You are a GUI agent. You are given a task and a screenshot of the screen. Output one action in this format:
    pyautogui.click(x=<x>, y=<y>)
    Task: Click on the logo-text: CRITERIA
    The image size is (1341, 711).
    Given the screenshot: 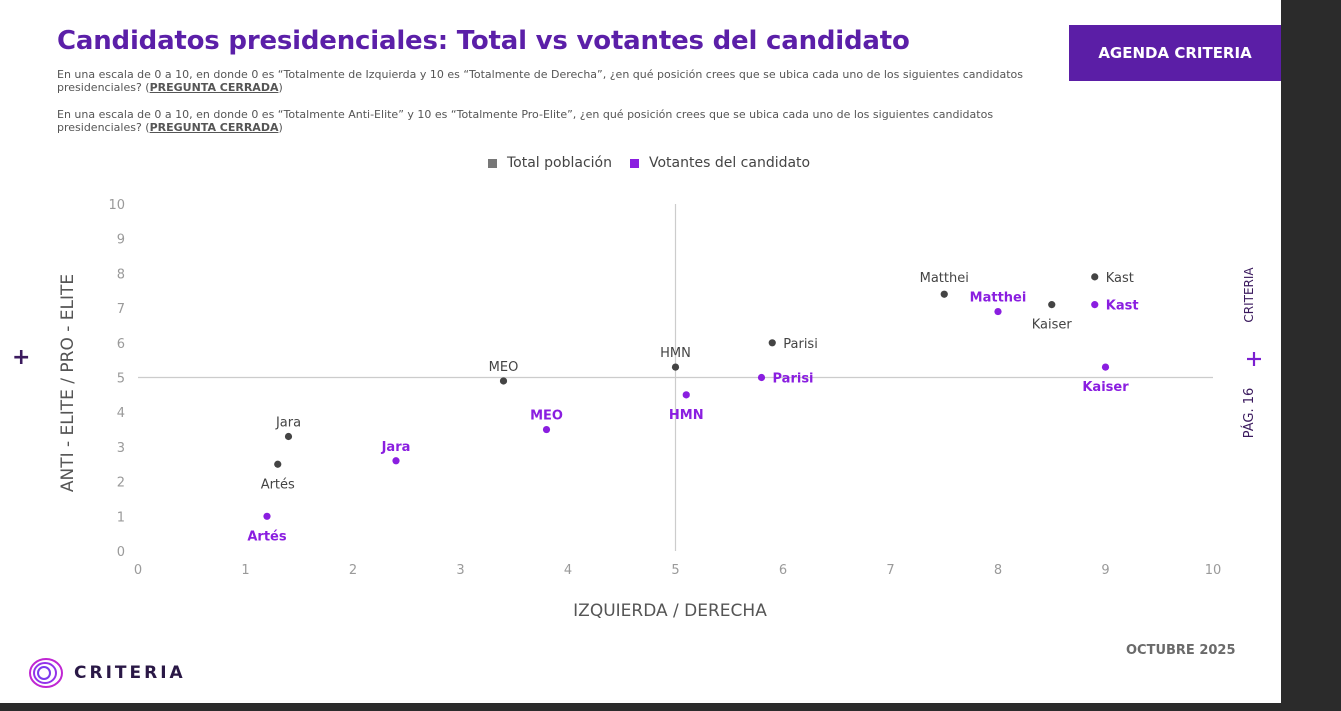 What is the action you would take?
    pyautogui.click(x=130, y=673)
    